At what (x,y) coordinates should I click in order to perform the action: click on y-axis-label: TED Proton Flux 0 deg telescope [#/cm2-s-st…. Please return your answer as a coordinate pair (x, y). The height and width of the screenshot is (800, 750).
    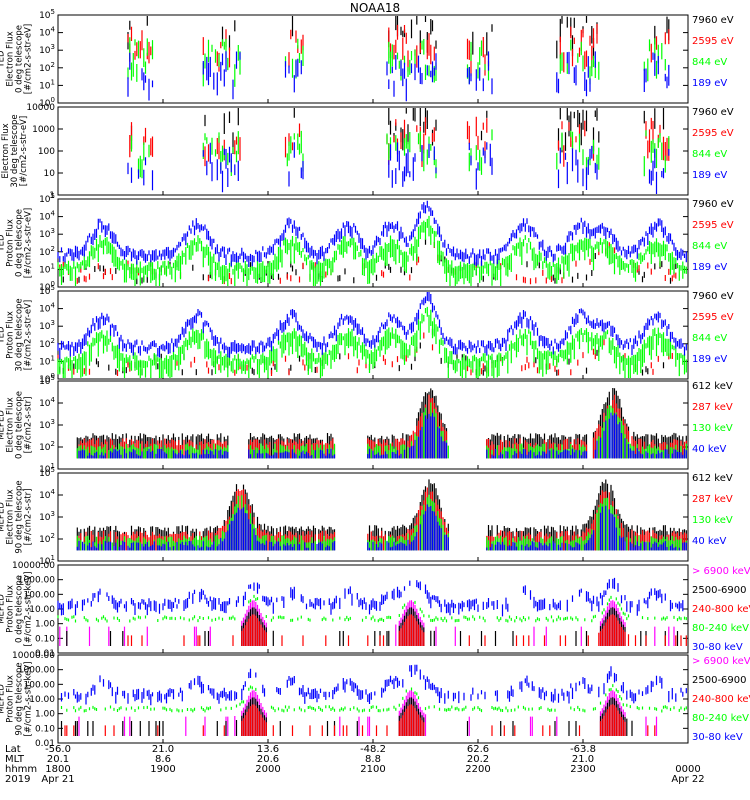
    Looking at the image, I should click on (17, 243).